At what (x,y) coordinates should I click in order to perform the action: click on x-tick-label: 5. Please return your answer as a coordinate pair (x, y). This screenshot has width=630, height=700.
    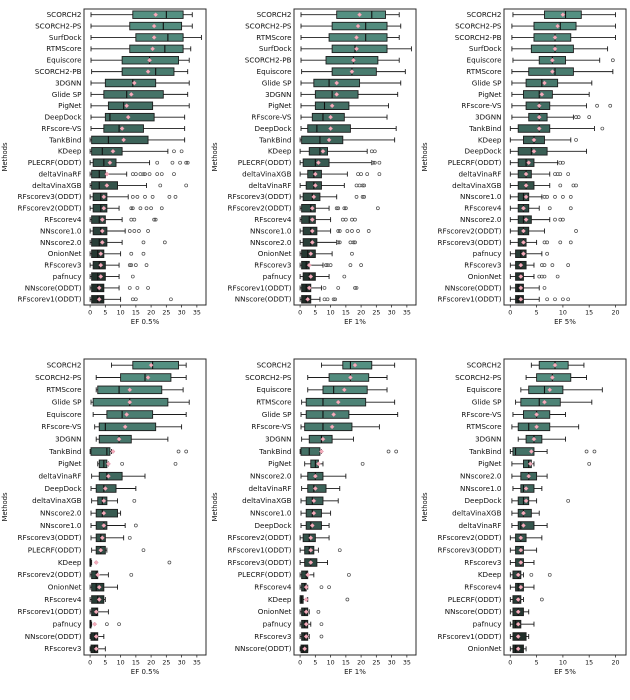
    Looking at the image, I should click on (315, 313).